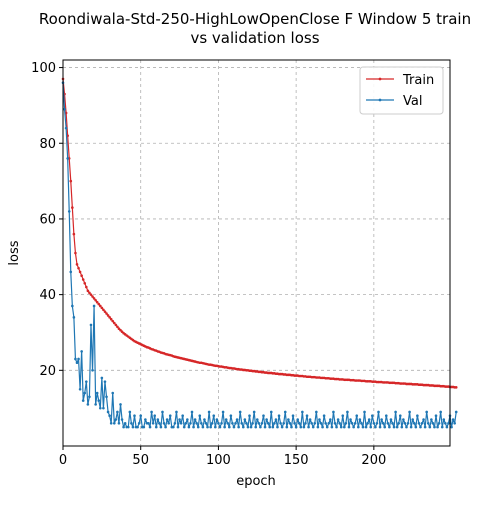 The image size is (500, 505). Describe the element at coordinates (47, 371) in the screenshot. I see `y-tick-label: 20` at that location.